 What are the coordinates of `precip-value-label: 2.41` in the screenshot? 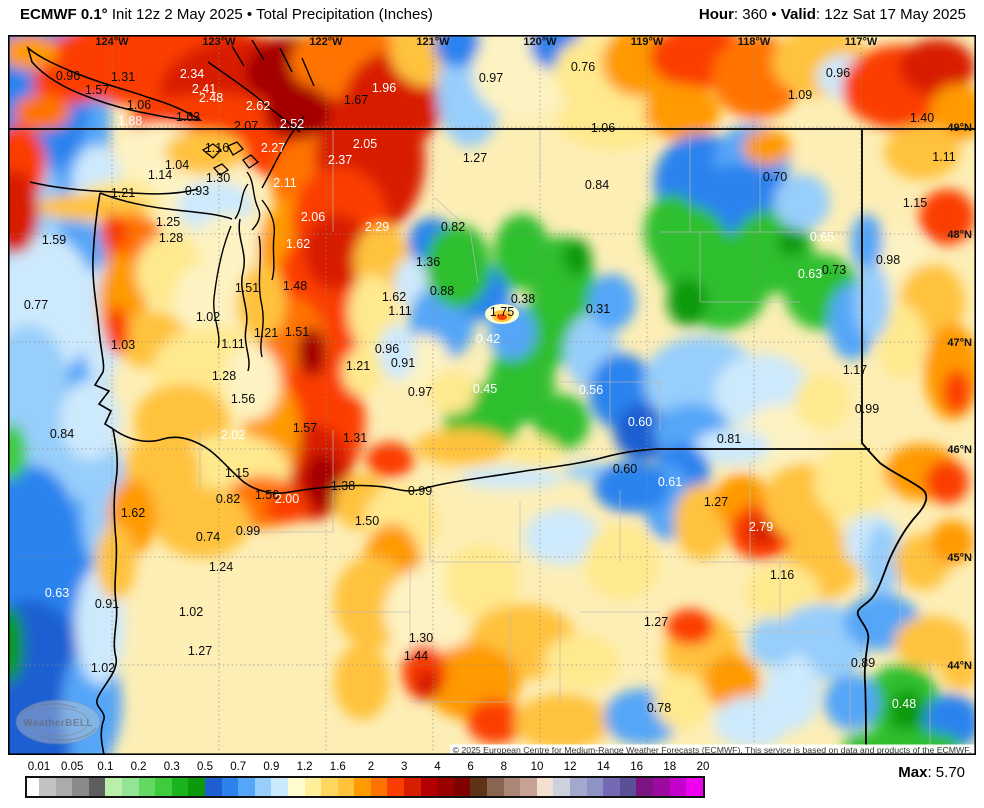 It's located at (204, 89).